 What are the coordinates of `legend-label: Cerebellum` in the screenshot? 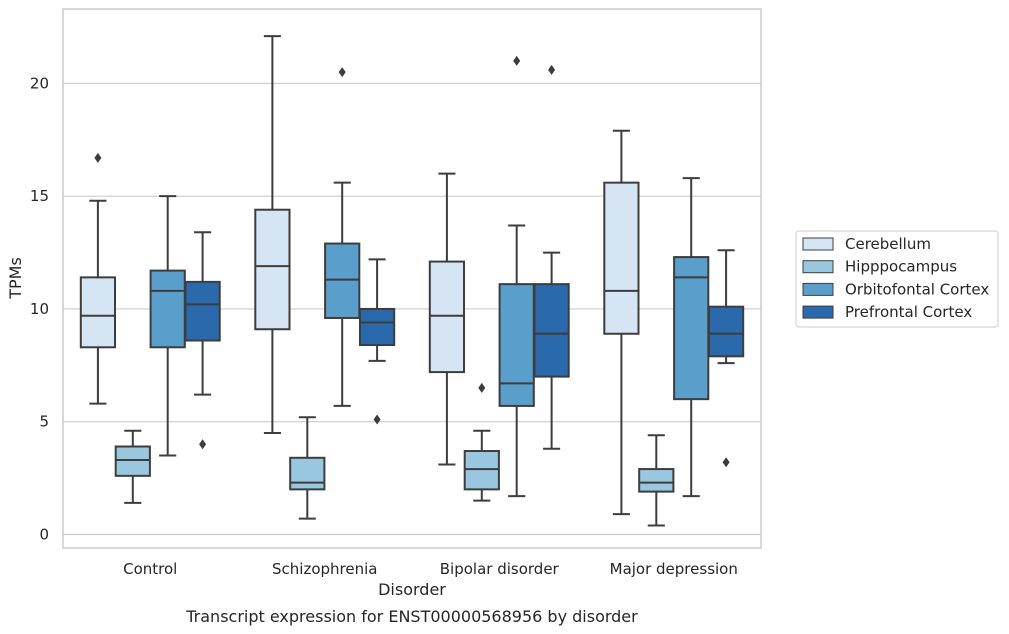 It's located at (888, 244).